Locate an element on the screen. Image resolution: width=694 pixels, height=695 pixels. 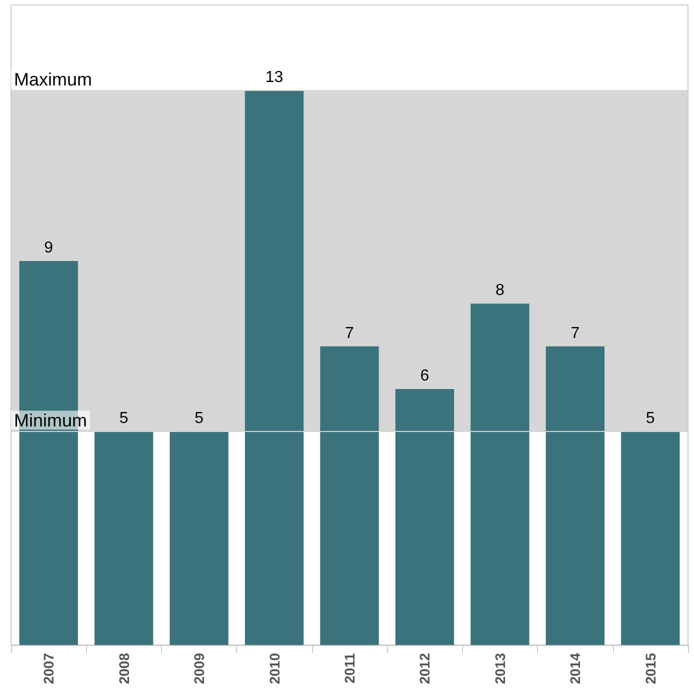
x-tick-label: 2013 is located at coordinates (500, 668).